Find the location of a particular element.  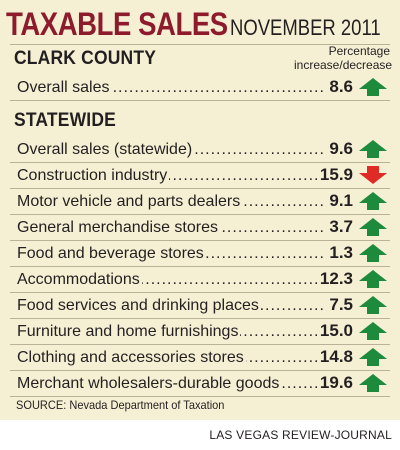

row-label: Motor vehicle and parts dealers is located at coordinates (130, 202).